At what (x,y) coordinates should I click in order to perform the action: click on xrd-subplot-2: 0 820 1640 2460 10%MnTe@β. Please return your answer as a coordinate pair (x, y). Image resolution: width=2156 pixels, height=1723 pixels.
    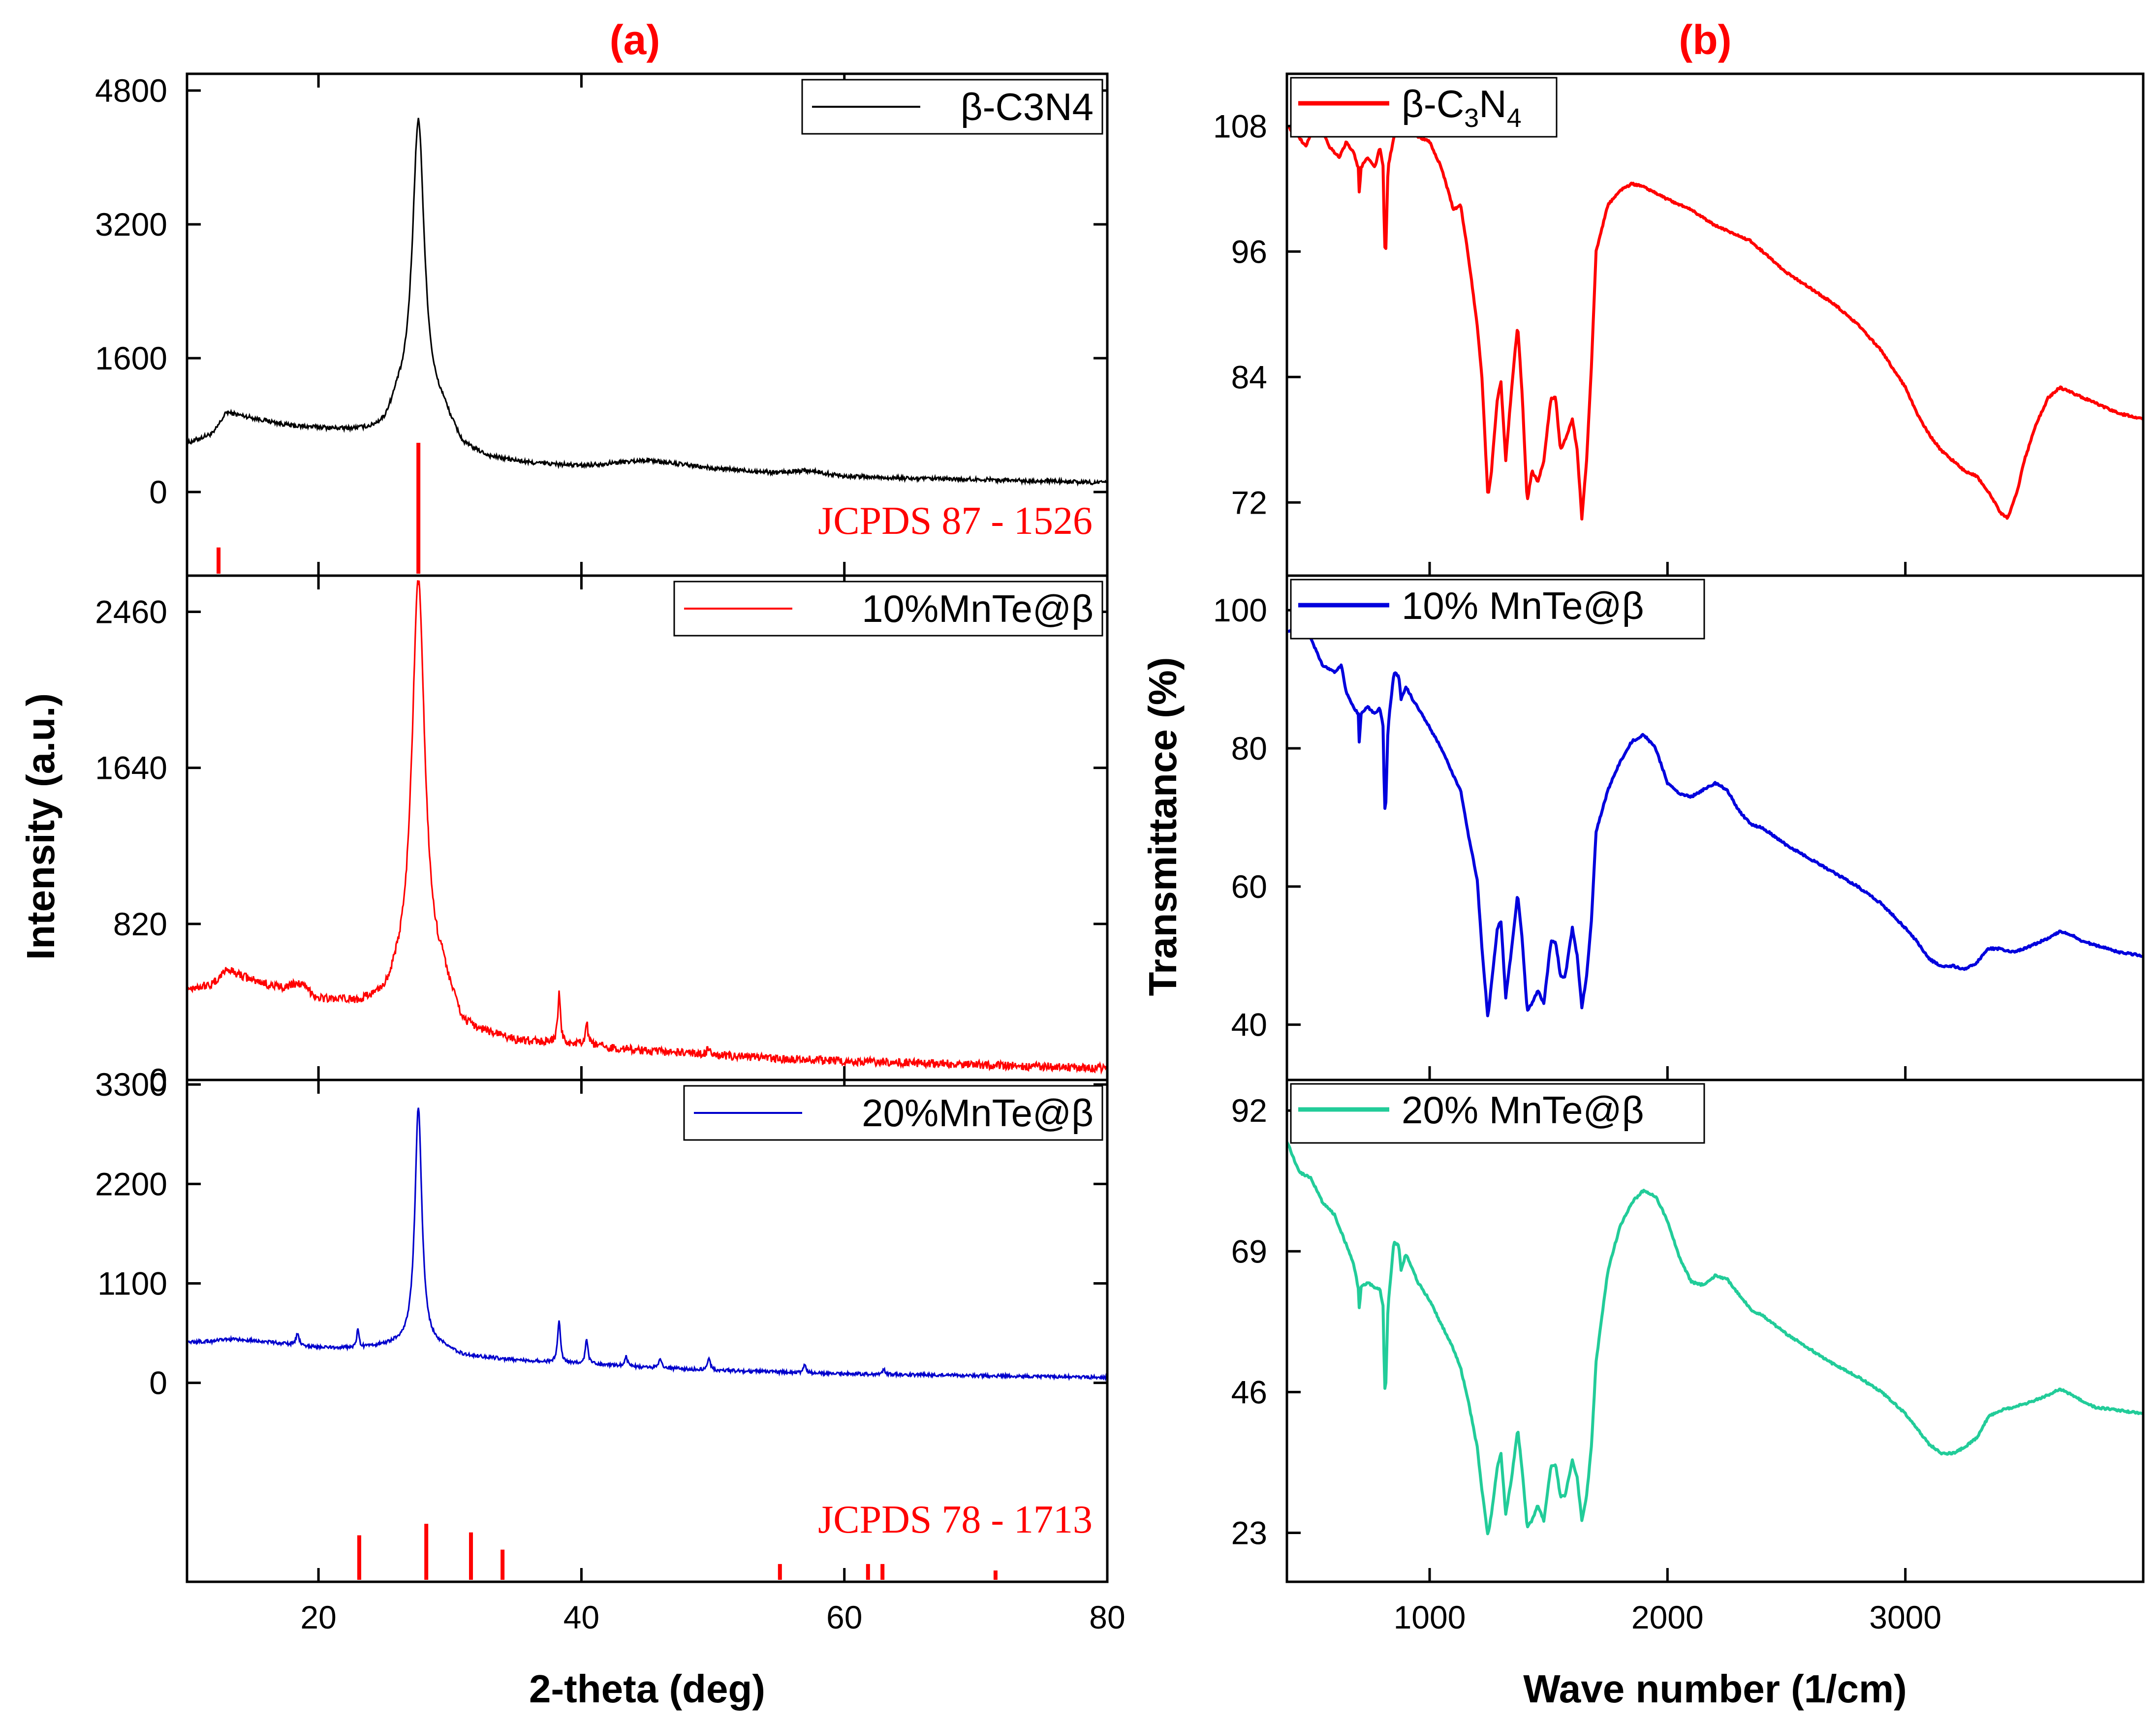
    Looking at the image, I should click on (602, 836).